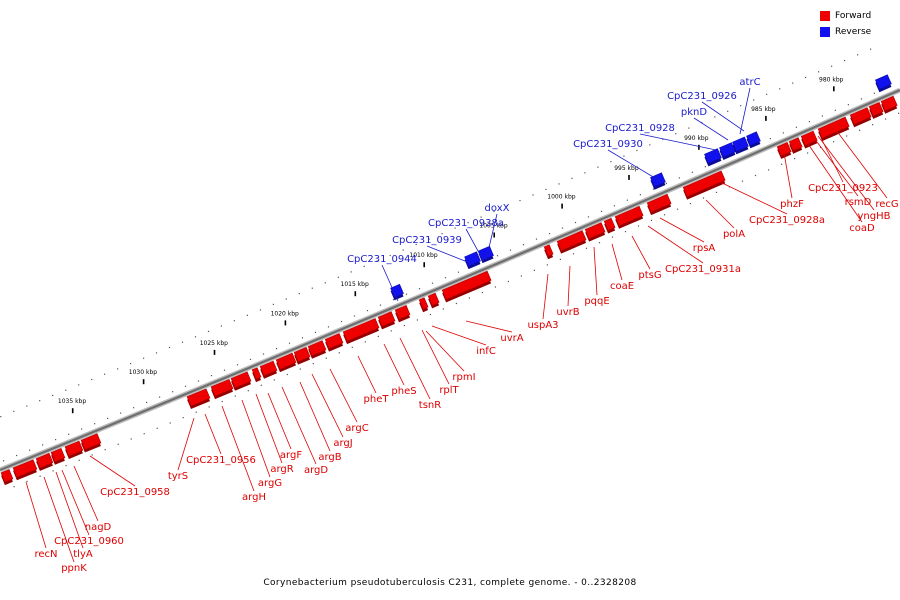 This screenshot has height=600, width=900. I want to click on forward-gene-label-recn: recN, so click(45, 554).